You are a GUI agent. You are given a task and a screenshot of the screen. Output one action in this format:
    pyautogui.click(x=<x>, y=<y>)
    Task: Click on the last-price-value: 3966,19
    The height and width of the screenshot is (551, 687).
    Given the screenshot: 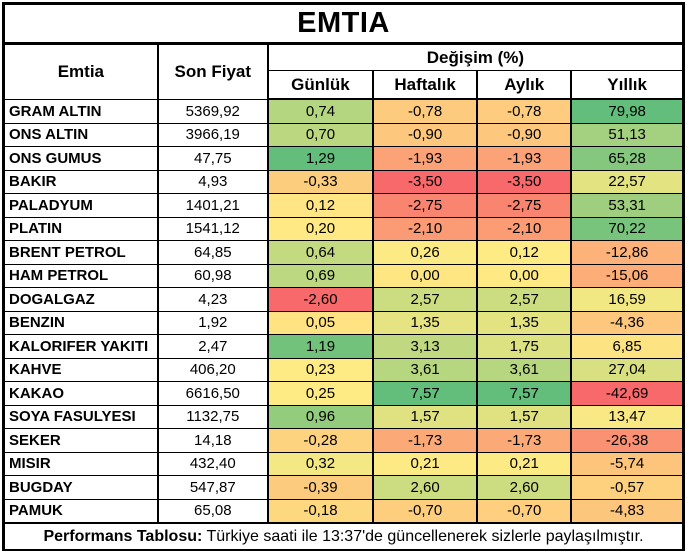 What is the action you would take?
    pyautogui.click(x=212, y=134)
    